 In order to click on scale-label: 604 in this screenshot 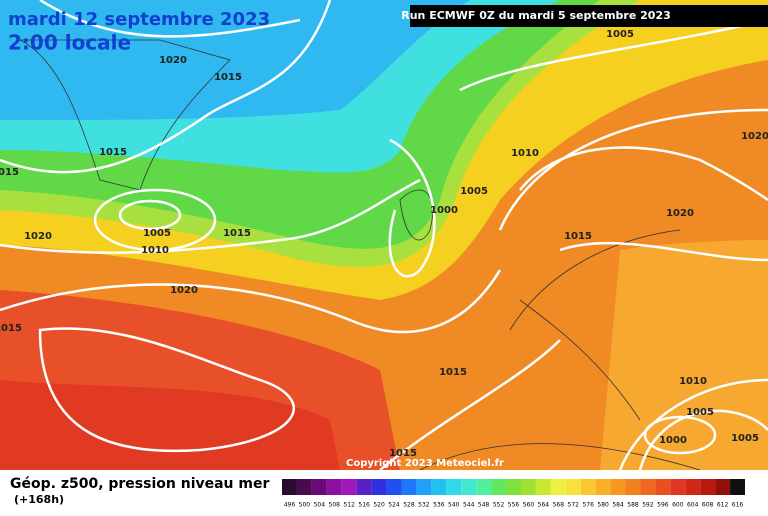, I will do `click(693, 505)`.